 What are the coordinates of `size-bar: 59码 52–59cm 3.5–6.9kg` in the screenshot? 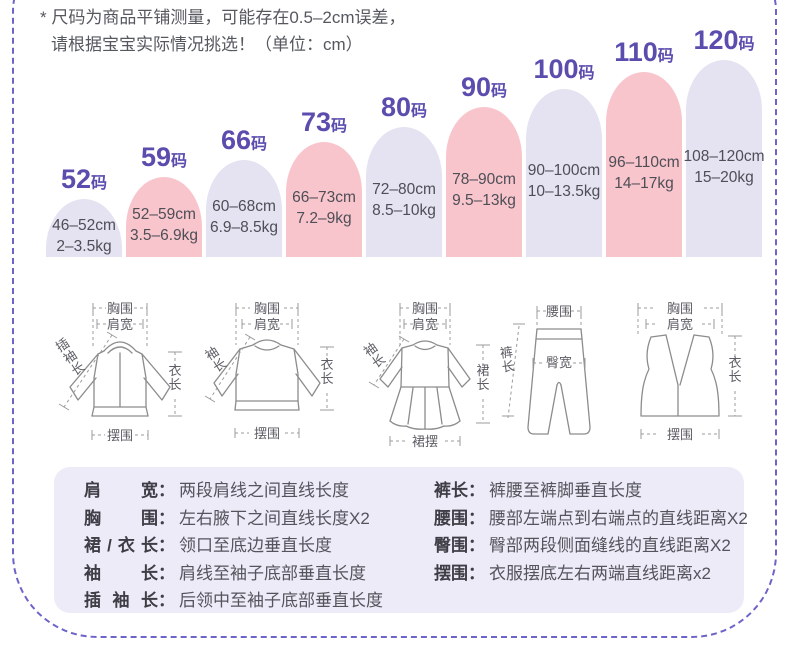 It's located at (164, 200).